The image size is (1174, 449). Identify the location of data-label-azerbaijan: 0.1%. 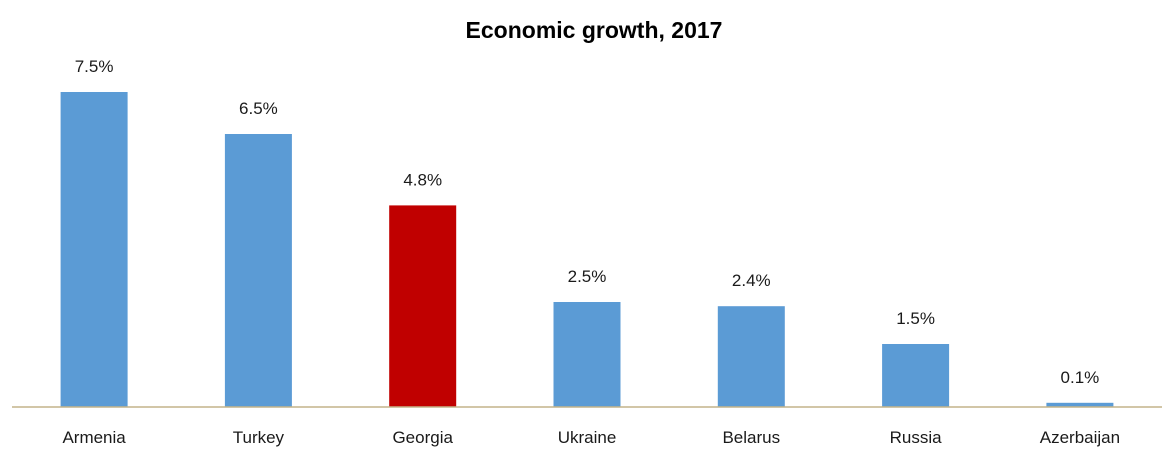
(1080, 377).